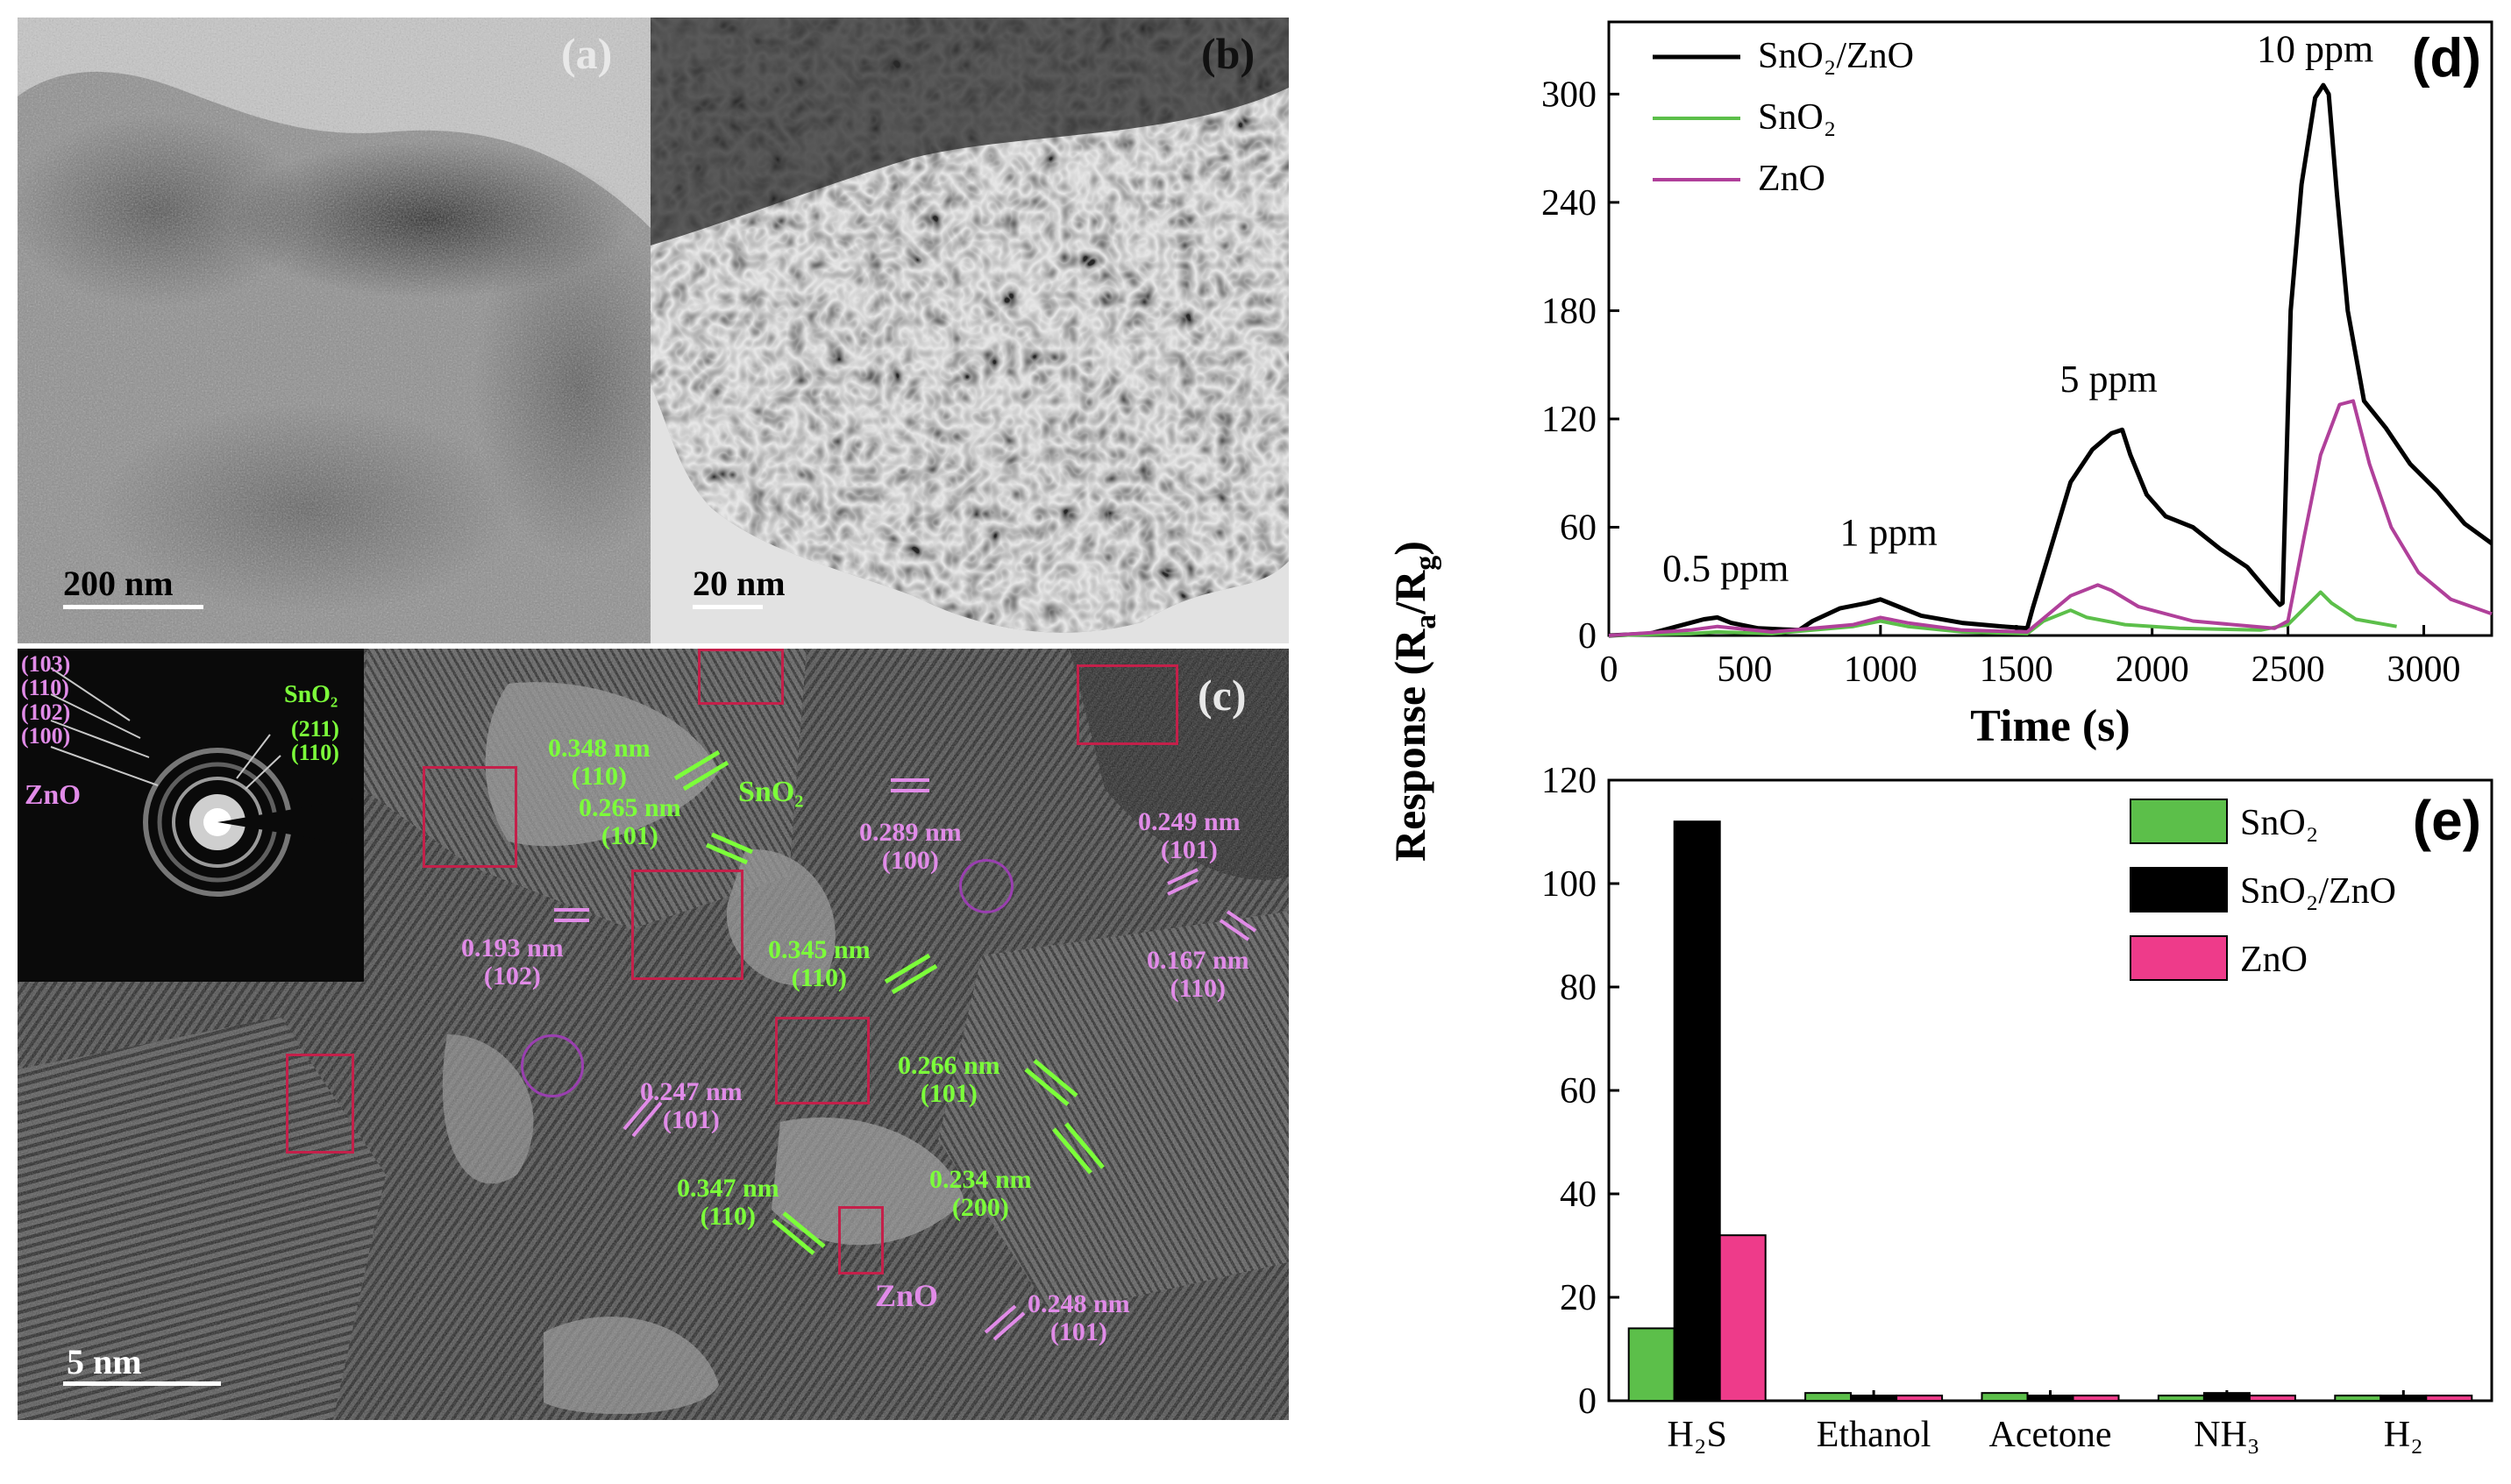 Image resolution: width=2511 pixels, height=1484 pixels. I want to click on y-tick-label-d: 60, so click(1578, 528).